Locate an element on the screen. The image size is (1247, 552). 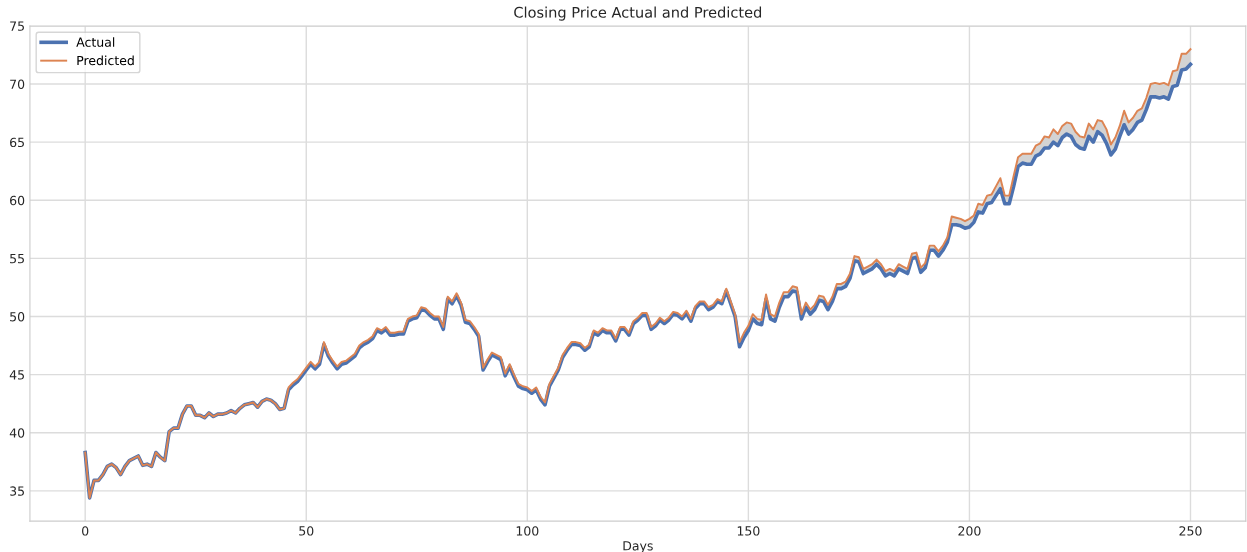
x-tick-label: 50 is located at coordinates (306, 531).